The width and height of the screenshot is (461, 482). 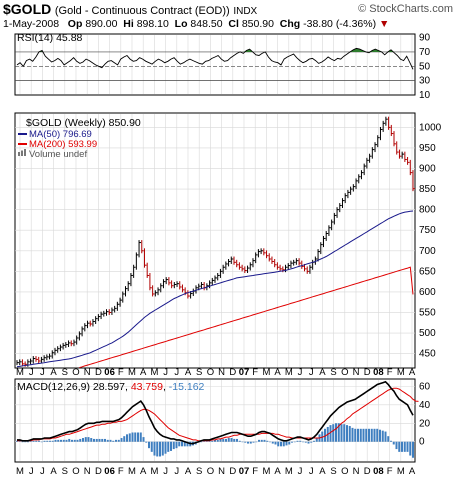 What do you see at coordinates (427, 251) in the screenshot?
I see `price-tick-label: 700` at bounding box center [427, 251].